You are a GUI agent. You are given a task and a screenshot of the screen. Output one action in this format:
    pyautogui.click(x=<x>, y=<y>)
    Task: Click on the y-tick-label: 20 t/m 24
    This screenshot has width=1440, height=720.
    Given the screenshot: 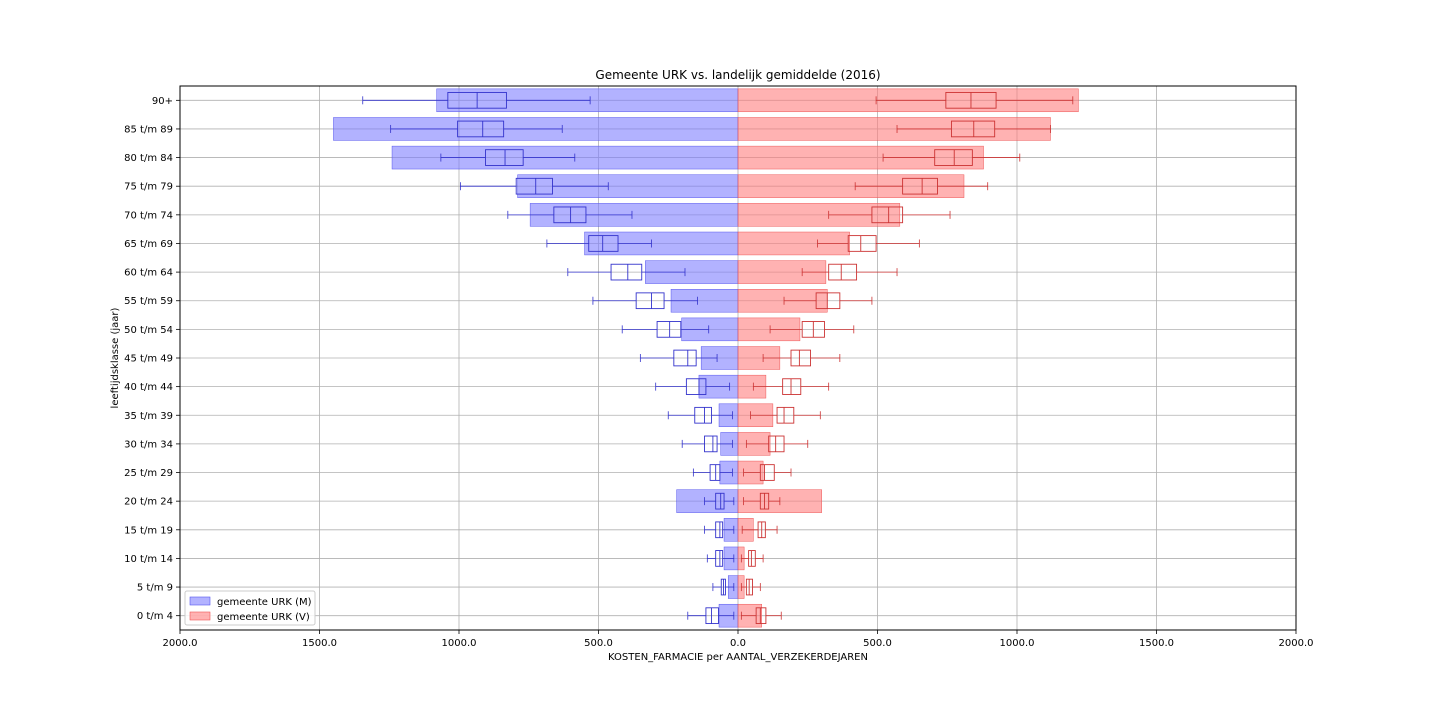 What is the action you would take?
    pyautogui.click(x=148, y=502)
    